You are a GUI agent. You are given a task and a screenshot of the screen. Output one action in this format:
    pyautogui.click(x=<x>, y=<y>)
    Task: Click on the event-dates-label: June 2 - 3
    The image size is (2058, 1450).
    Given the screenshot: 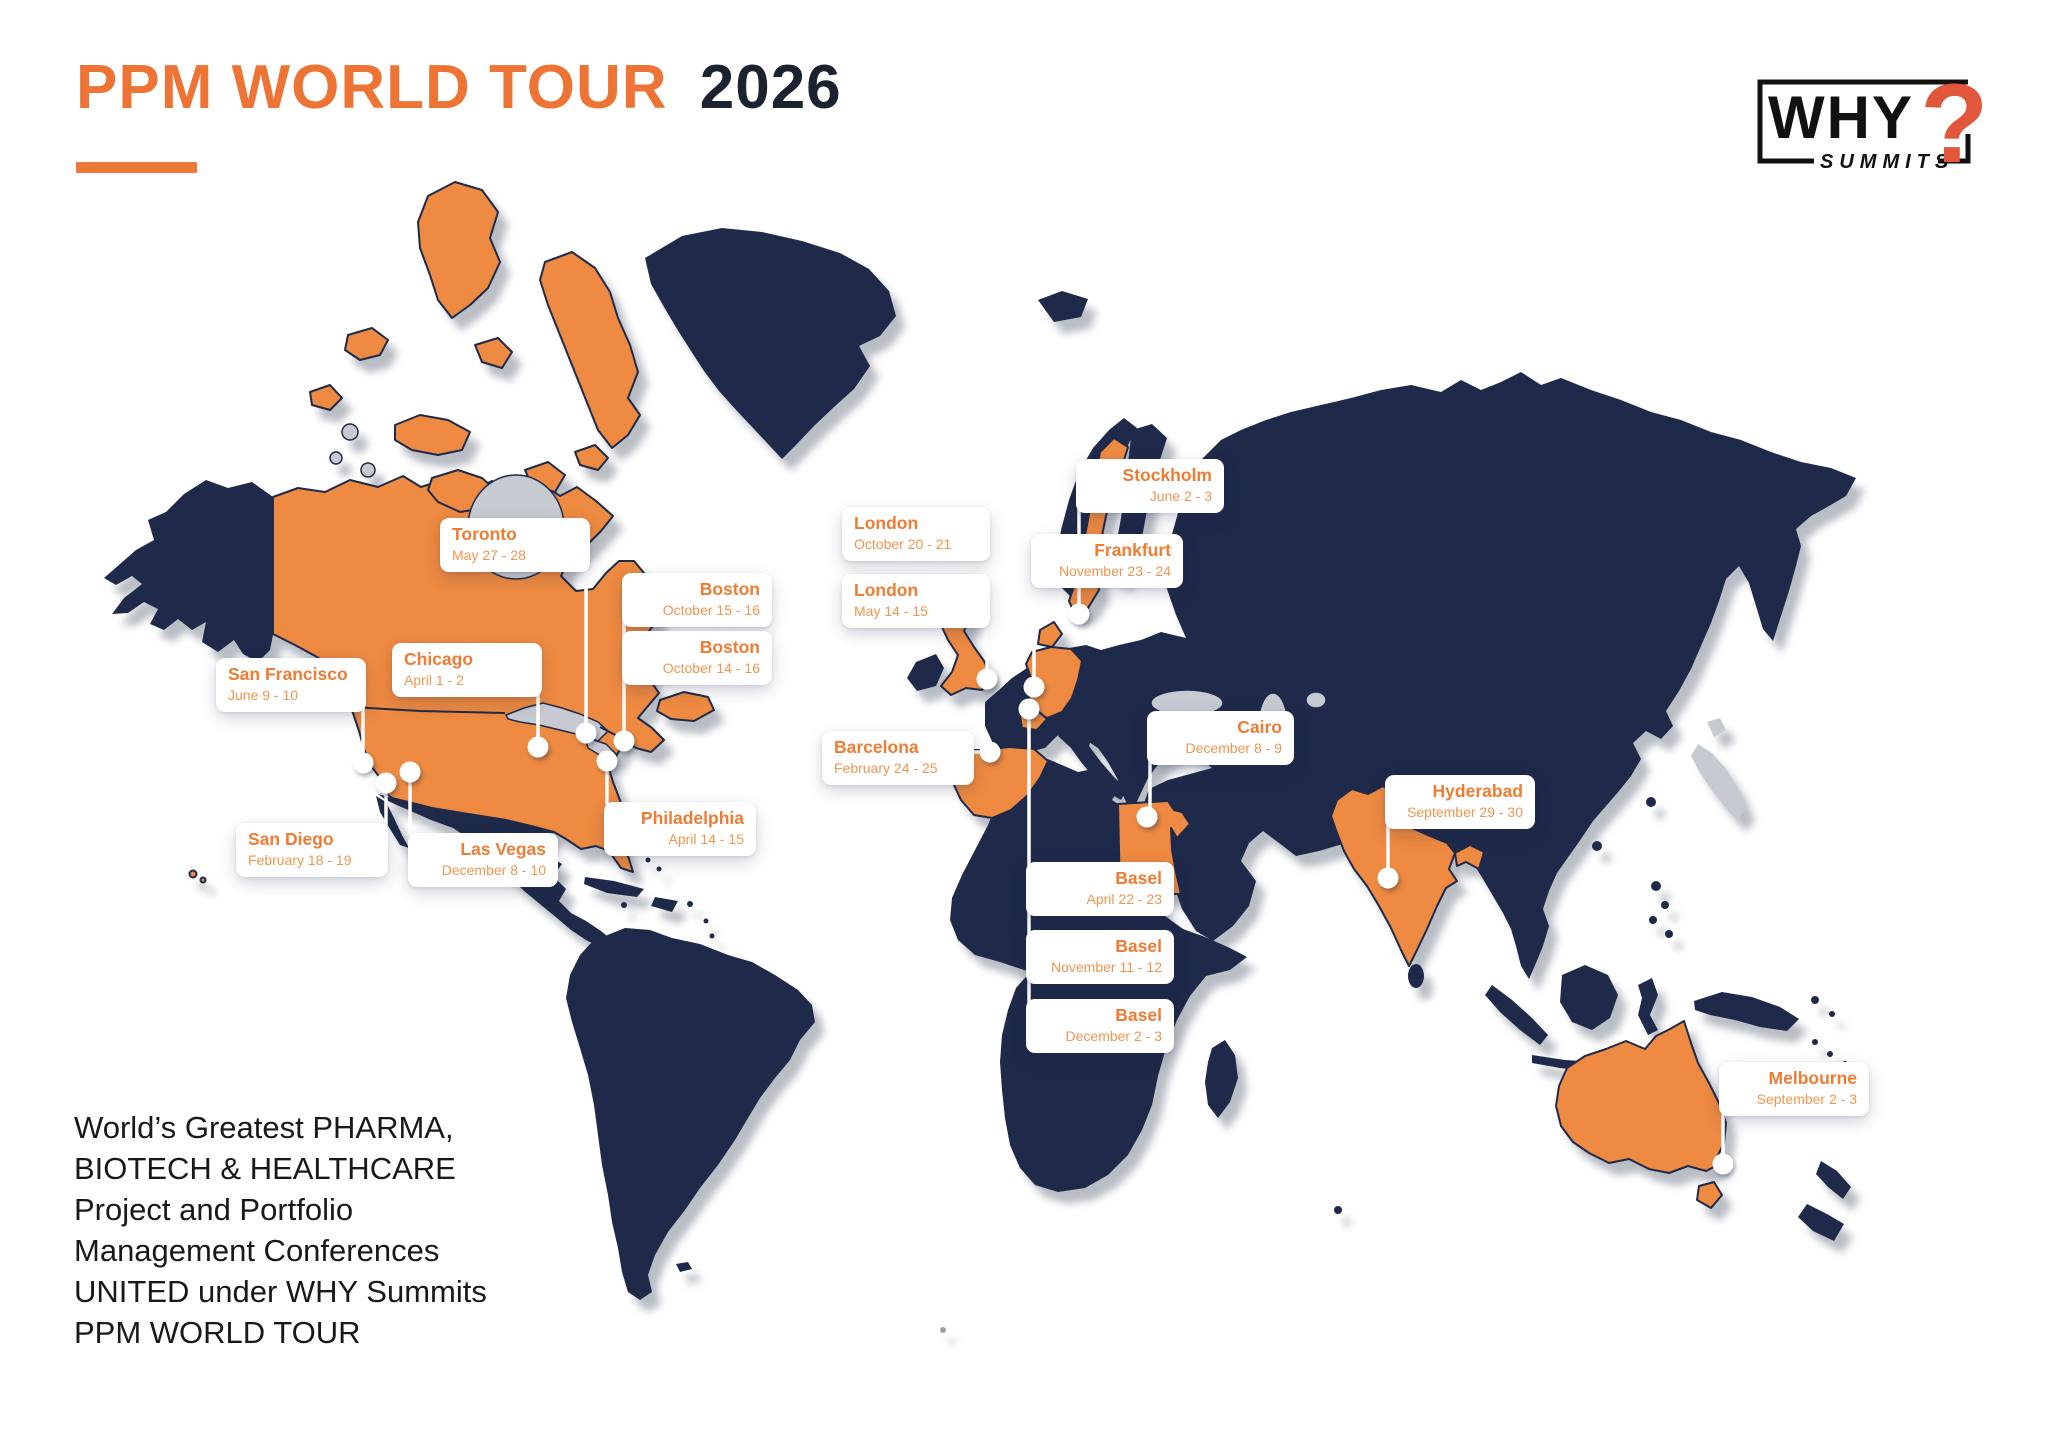 What is the action you would take?
    pyautogui.click(x=1180, y=495)
    